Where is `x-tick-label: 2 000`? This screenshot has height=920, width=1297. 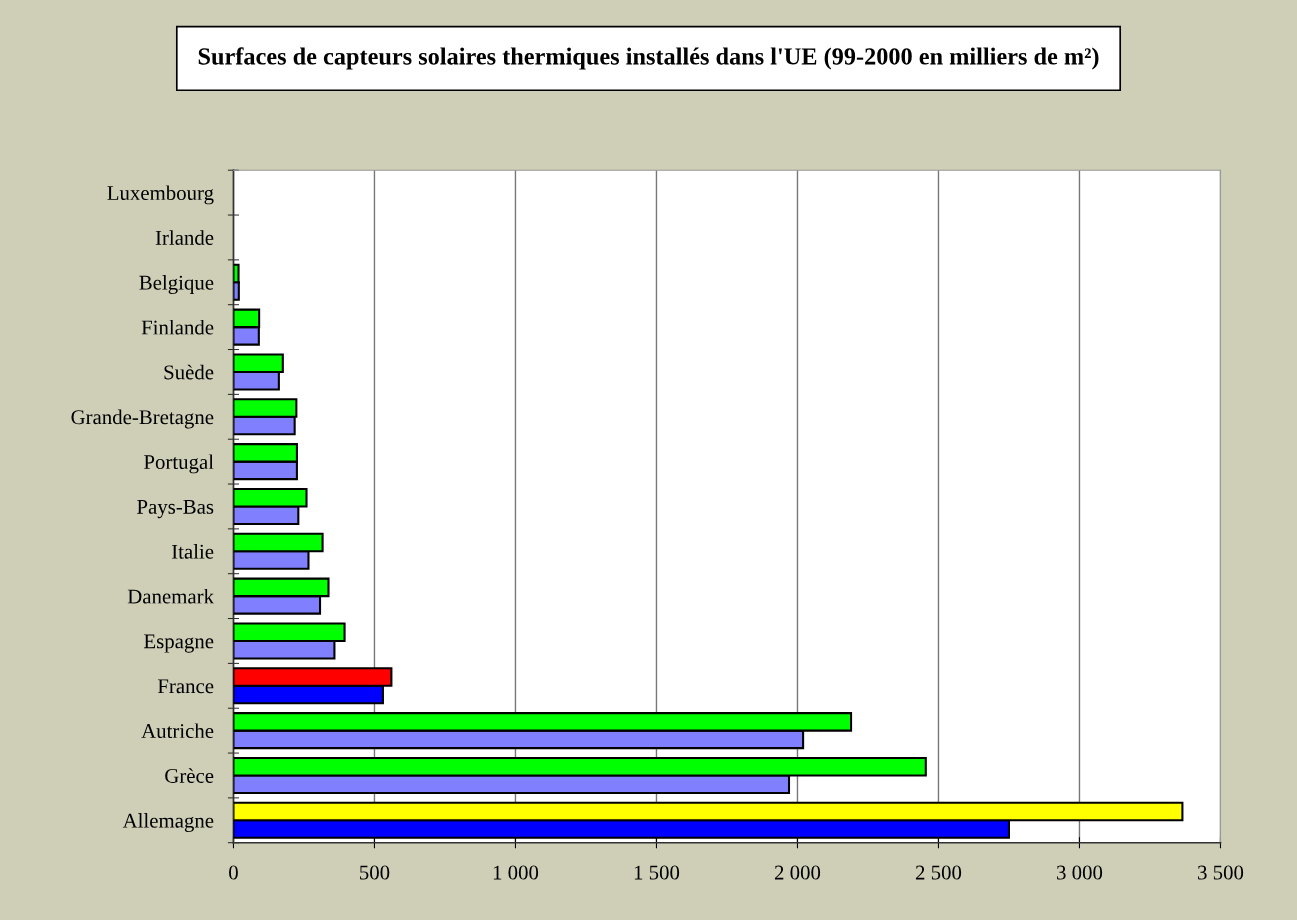 x-tick-label: 2 000 is located at coordinates (797, 872).